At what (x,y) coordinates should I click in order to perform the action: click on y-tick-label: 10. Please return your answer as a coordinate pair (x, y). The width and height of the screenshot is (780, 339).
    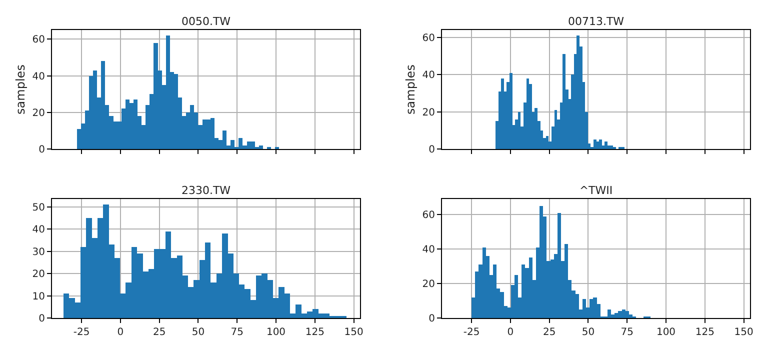
    Looking at the image, I should click on (38, 296).